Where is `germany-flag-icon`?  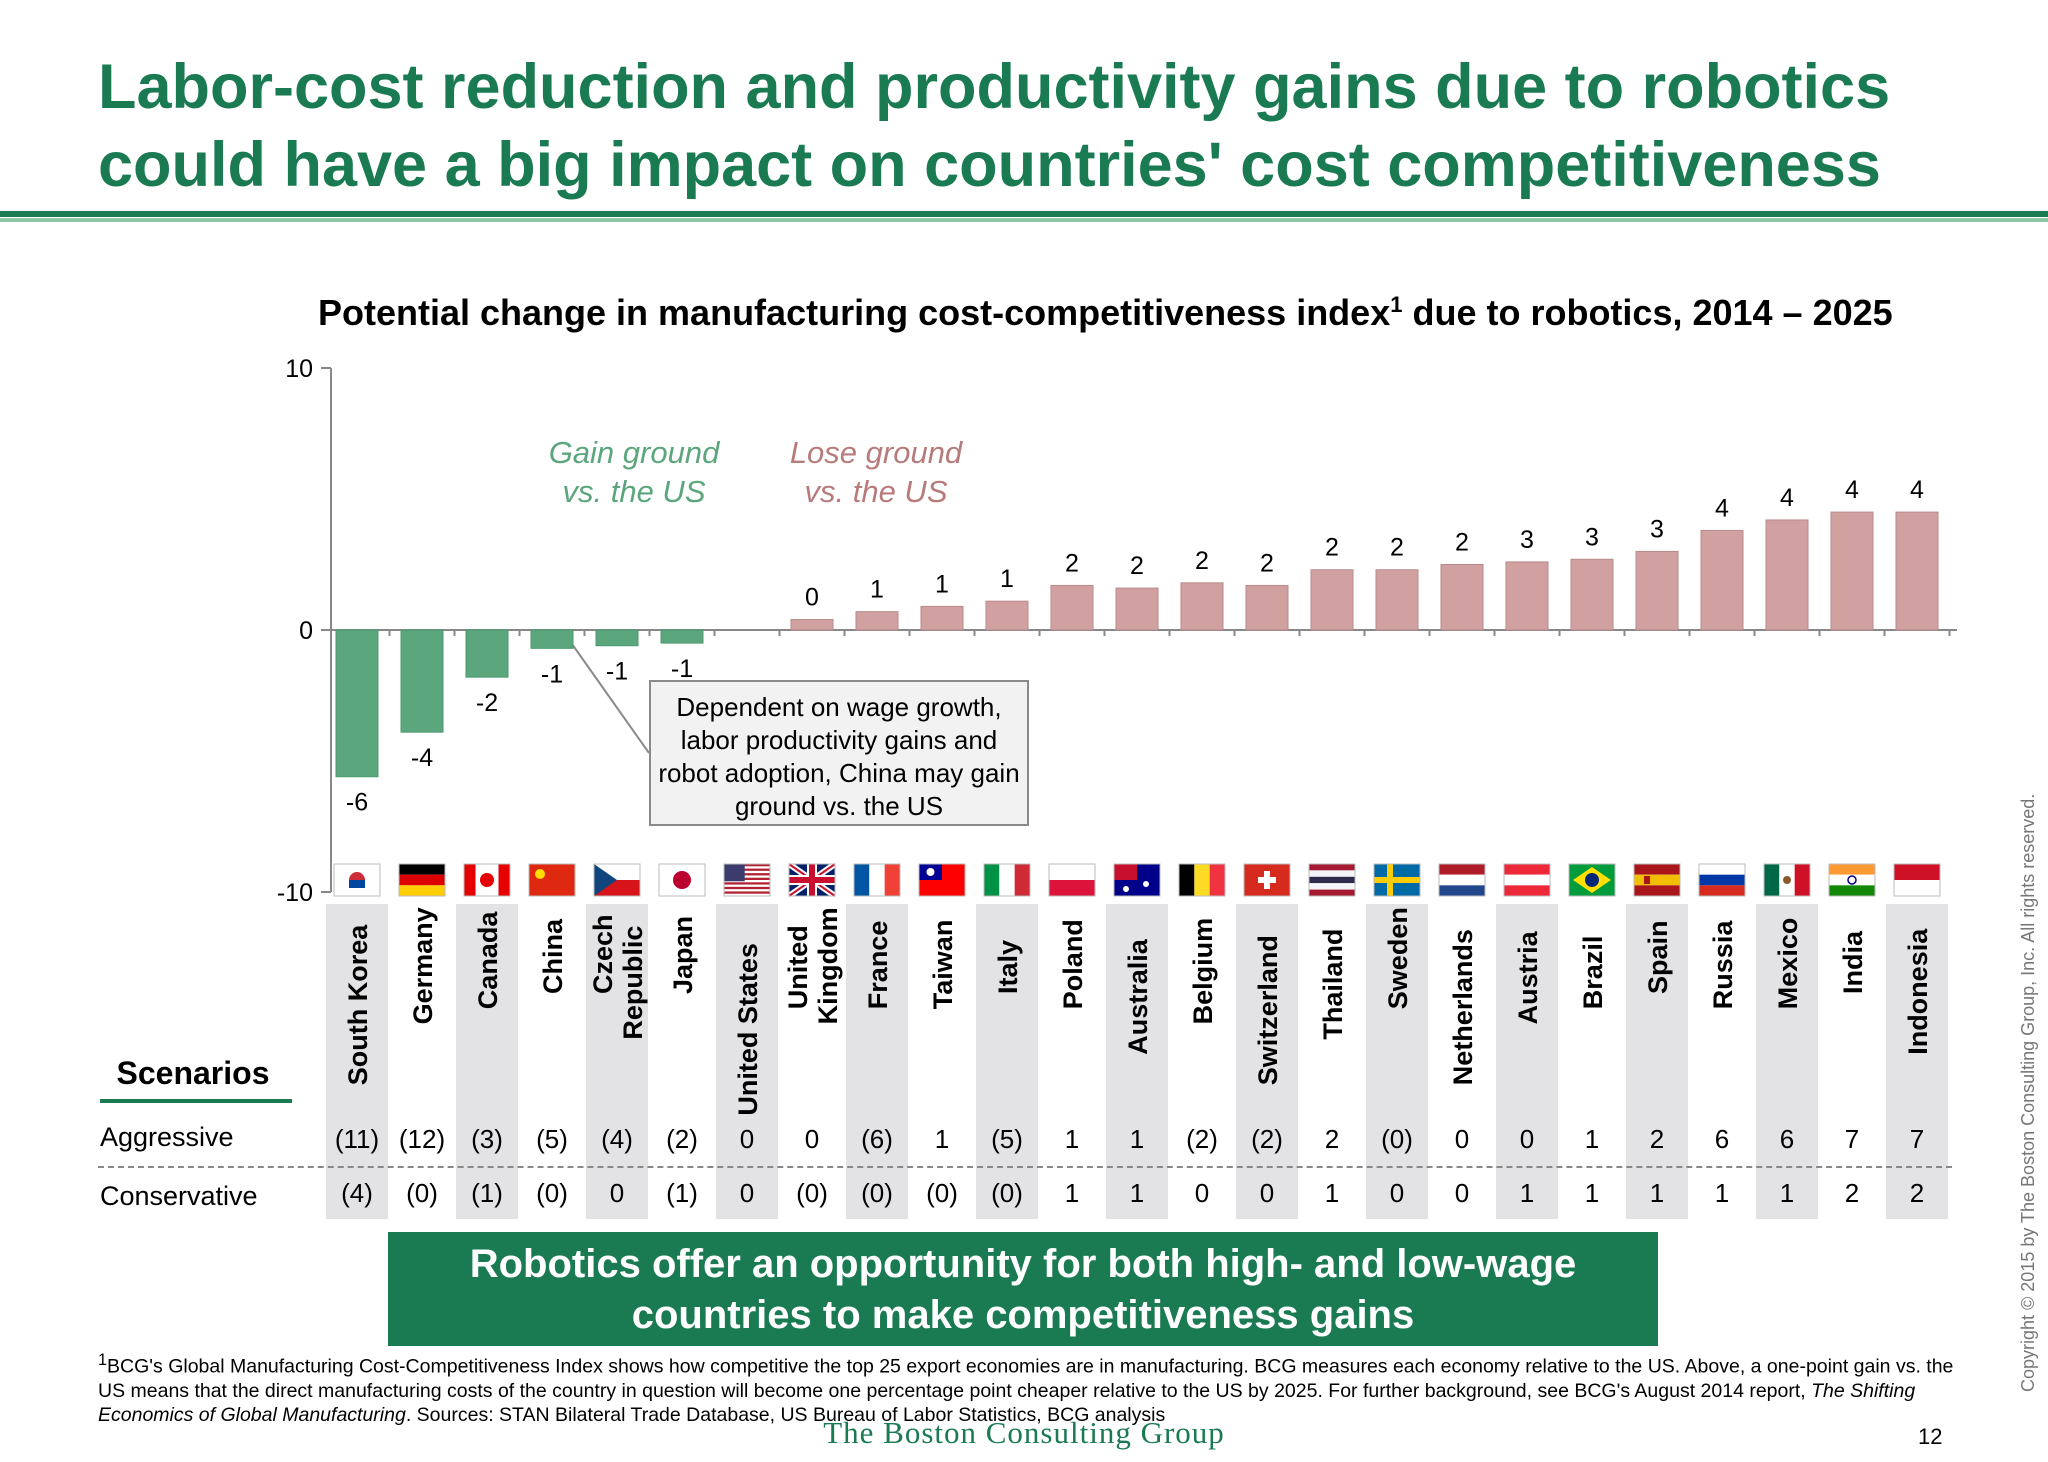 germany-flag-icon is located at coordinates (422, 880).